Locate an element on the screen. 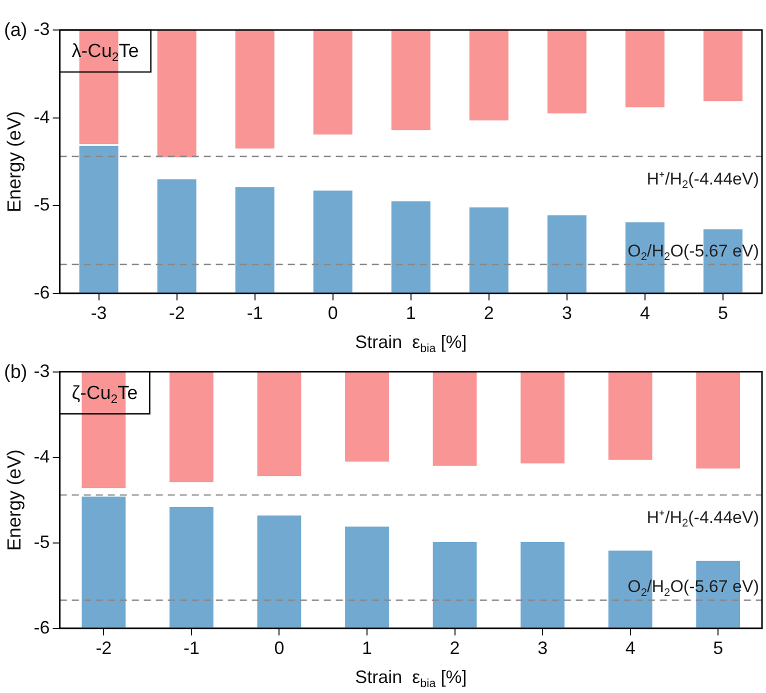 Image resolution: width=766 pixels, height=693 pixels. text: (b) is located at coordinates (16, 372).